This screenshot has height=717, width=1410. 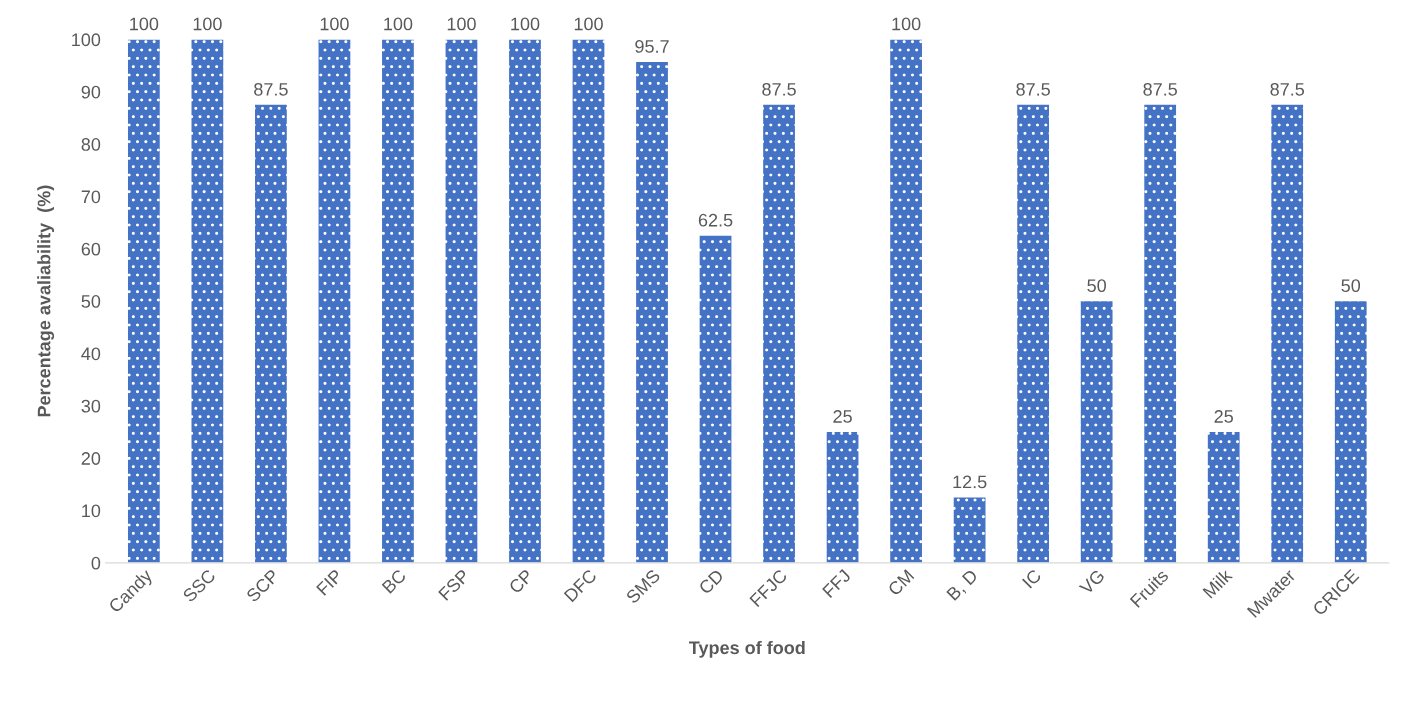 I want to click on y-tick-label: 40, so click(x=91, y=354).